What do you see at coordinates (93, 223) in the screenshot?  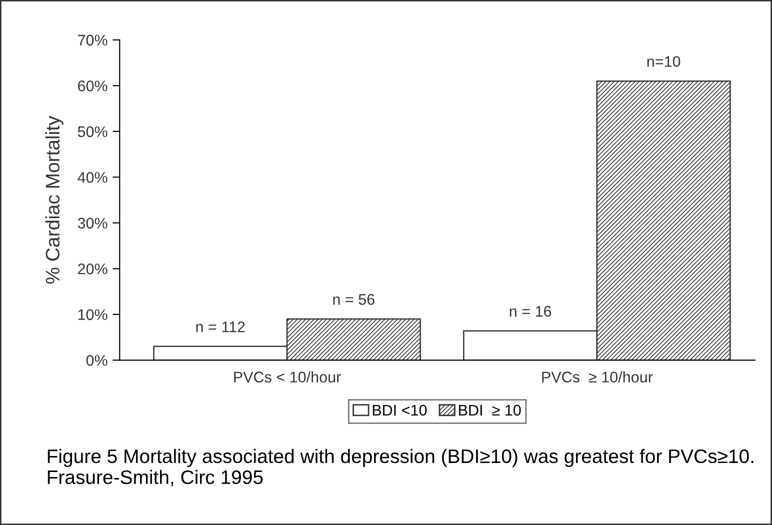 I see `y-tick-label: 30%` at bounding box center [93, 223].